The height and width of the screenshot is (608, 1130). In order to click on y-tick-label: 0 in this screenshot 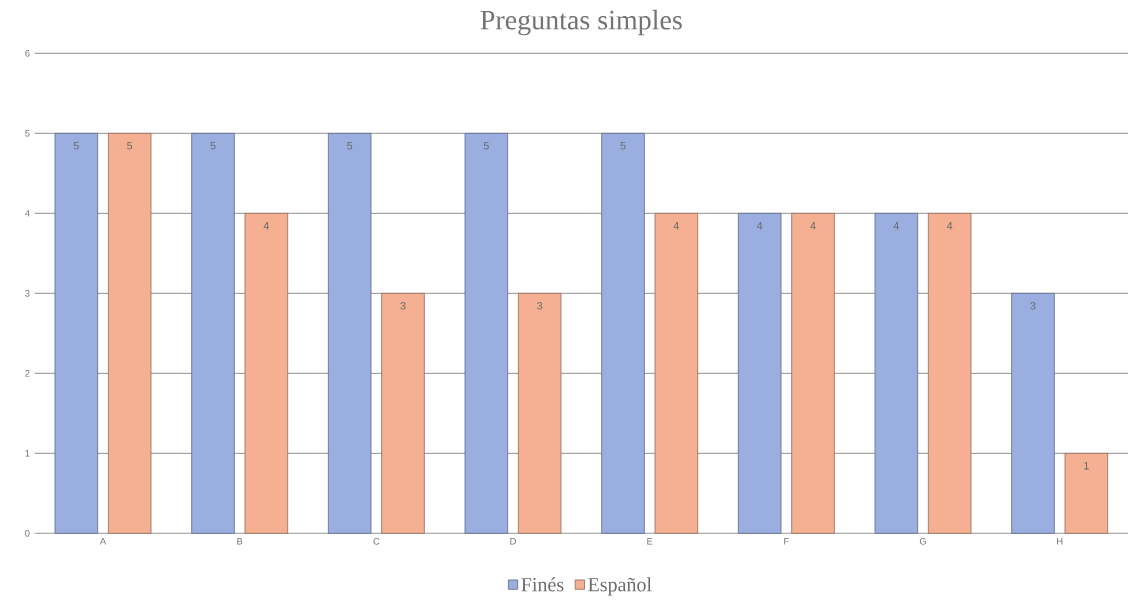, I will do `click(27, 533)`.